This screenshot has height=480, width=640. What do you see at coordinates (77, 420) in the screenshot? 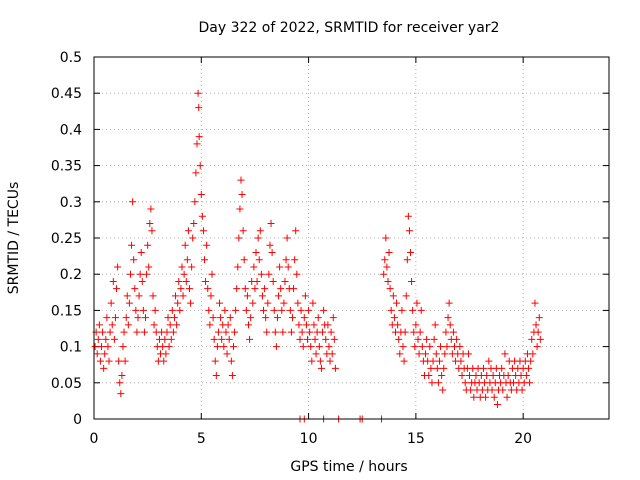
I see `y-tick-label: 0` at bounding box center [77, 420].